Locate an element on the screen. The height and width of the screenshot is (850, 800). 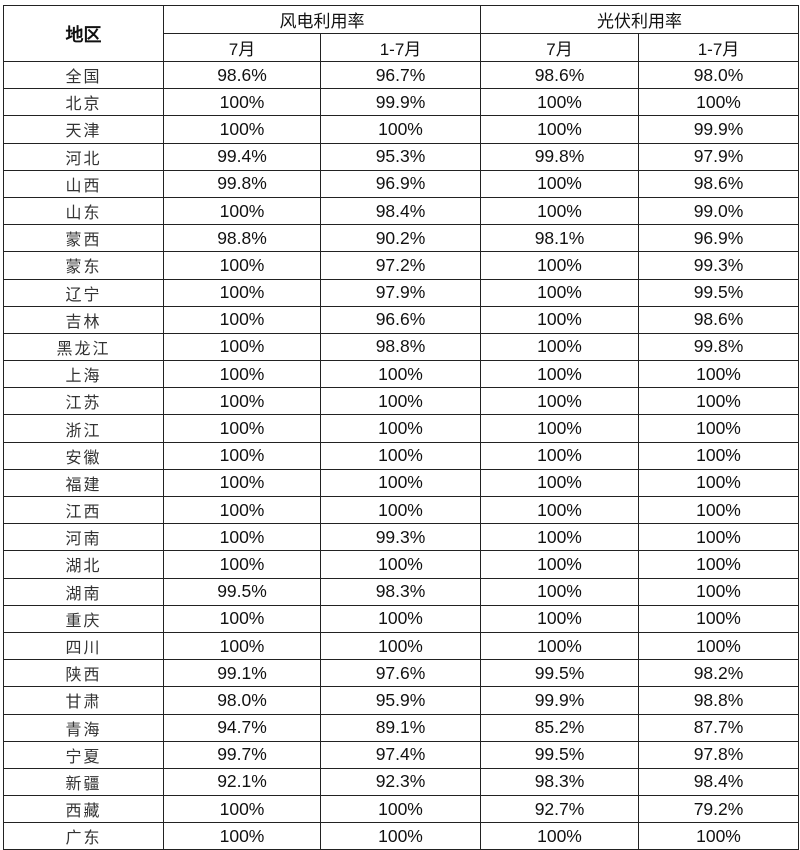
table-row: 上海 100% 100% 100% 100% is located at coordinates (401, 374).